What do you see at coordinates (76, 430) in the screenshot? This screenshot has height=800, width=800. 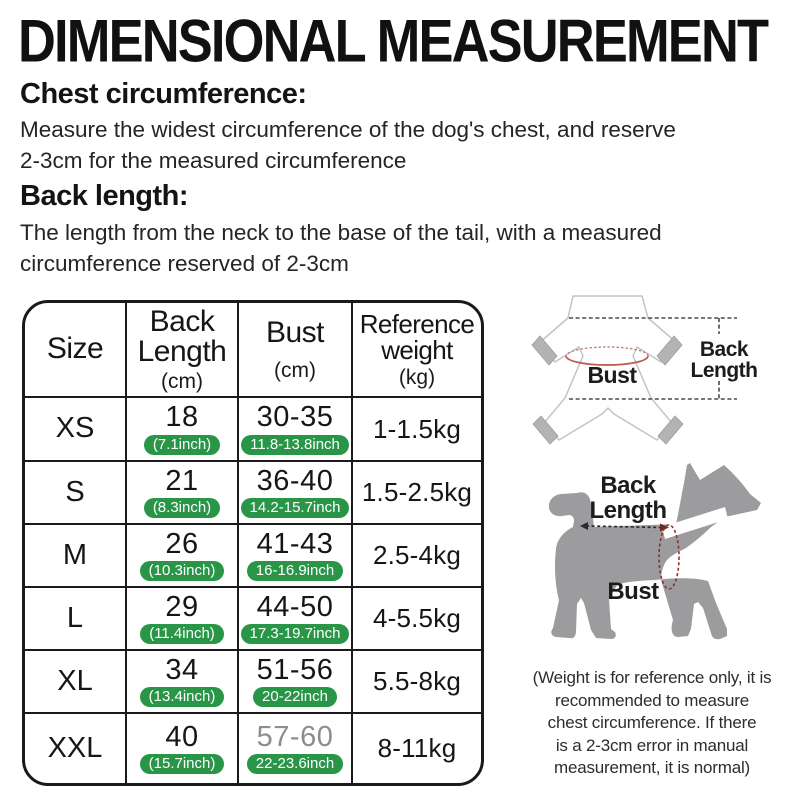 I see `table-row-size: XS` at bounding box center [76, 430].